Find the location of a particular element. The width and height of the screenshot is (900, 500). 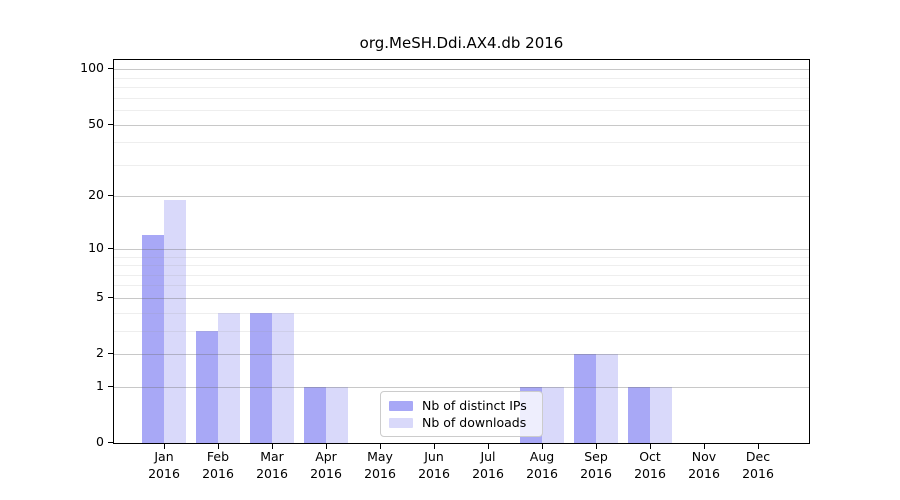

x-tick-label: Dec 2016 is located at coordinates (758, 465).